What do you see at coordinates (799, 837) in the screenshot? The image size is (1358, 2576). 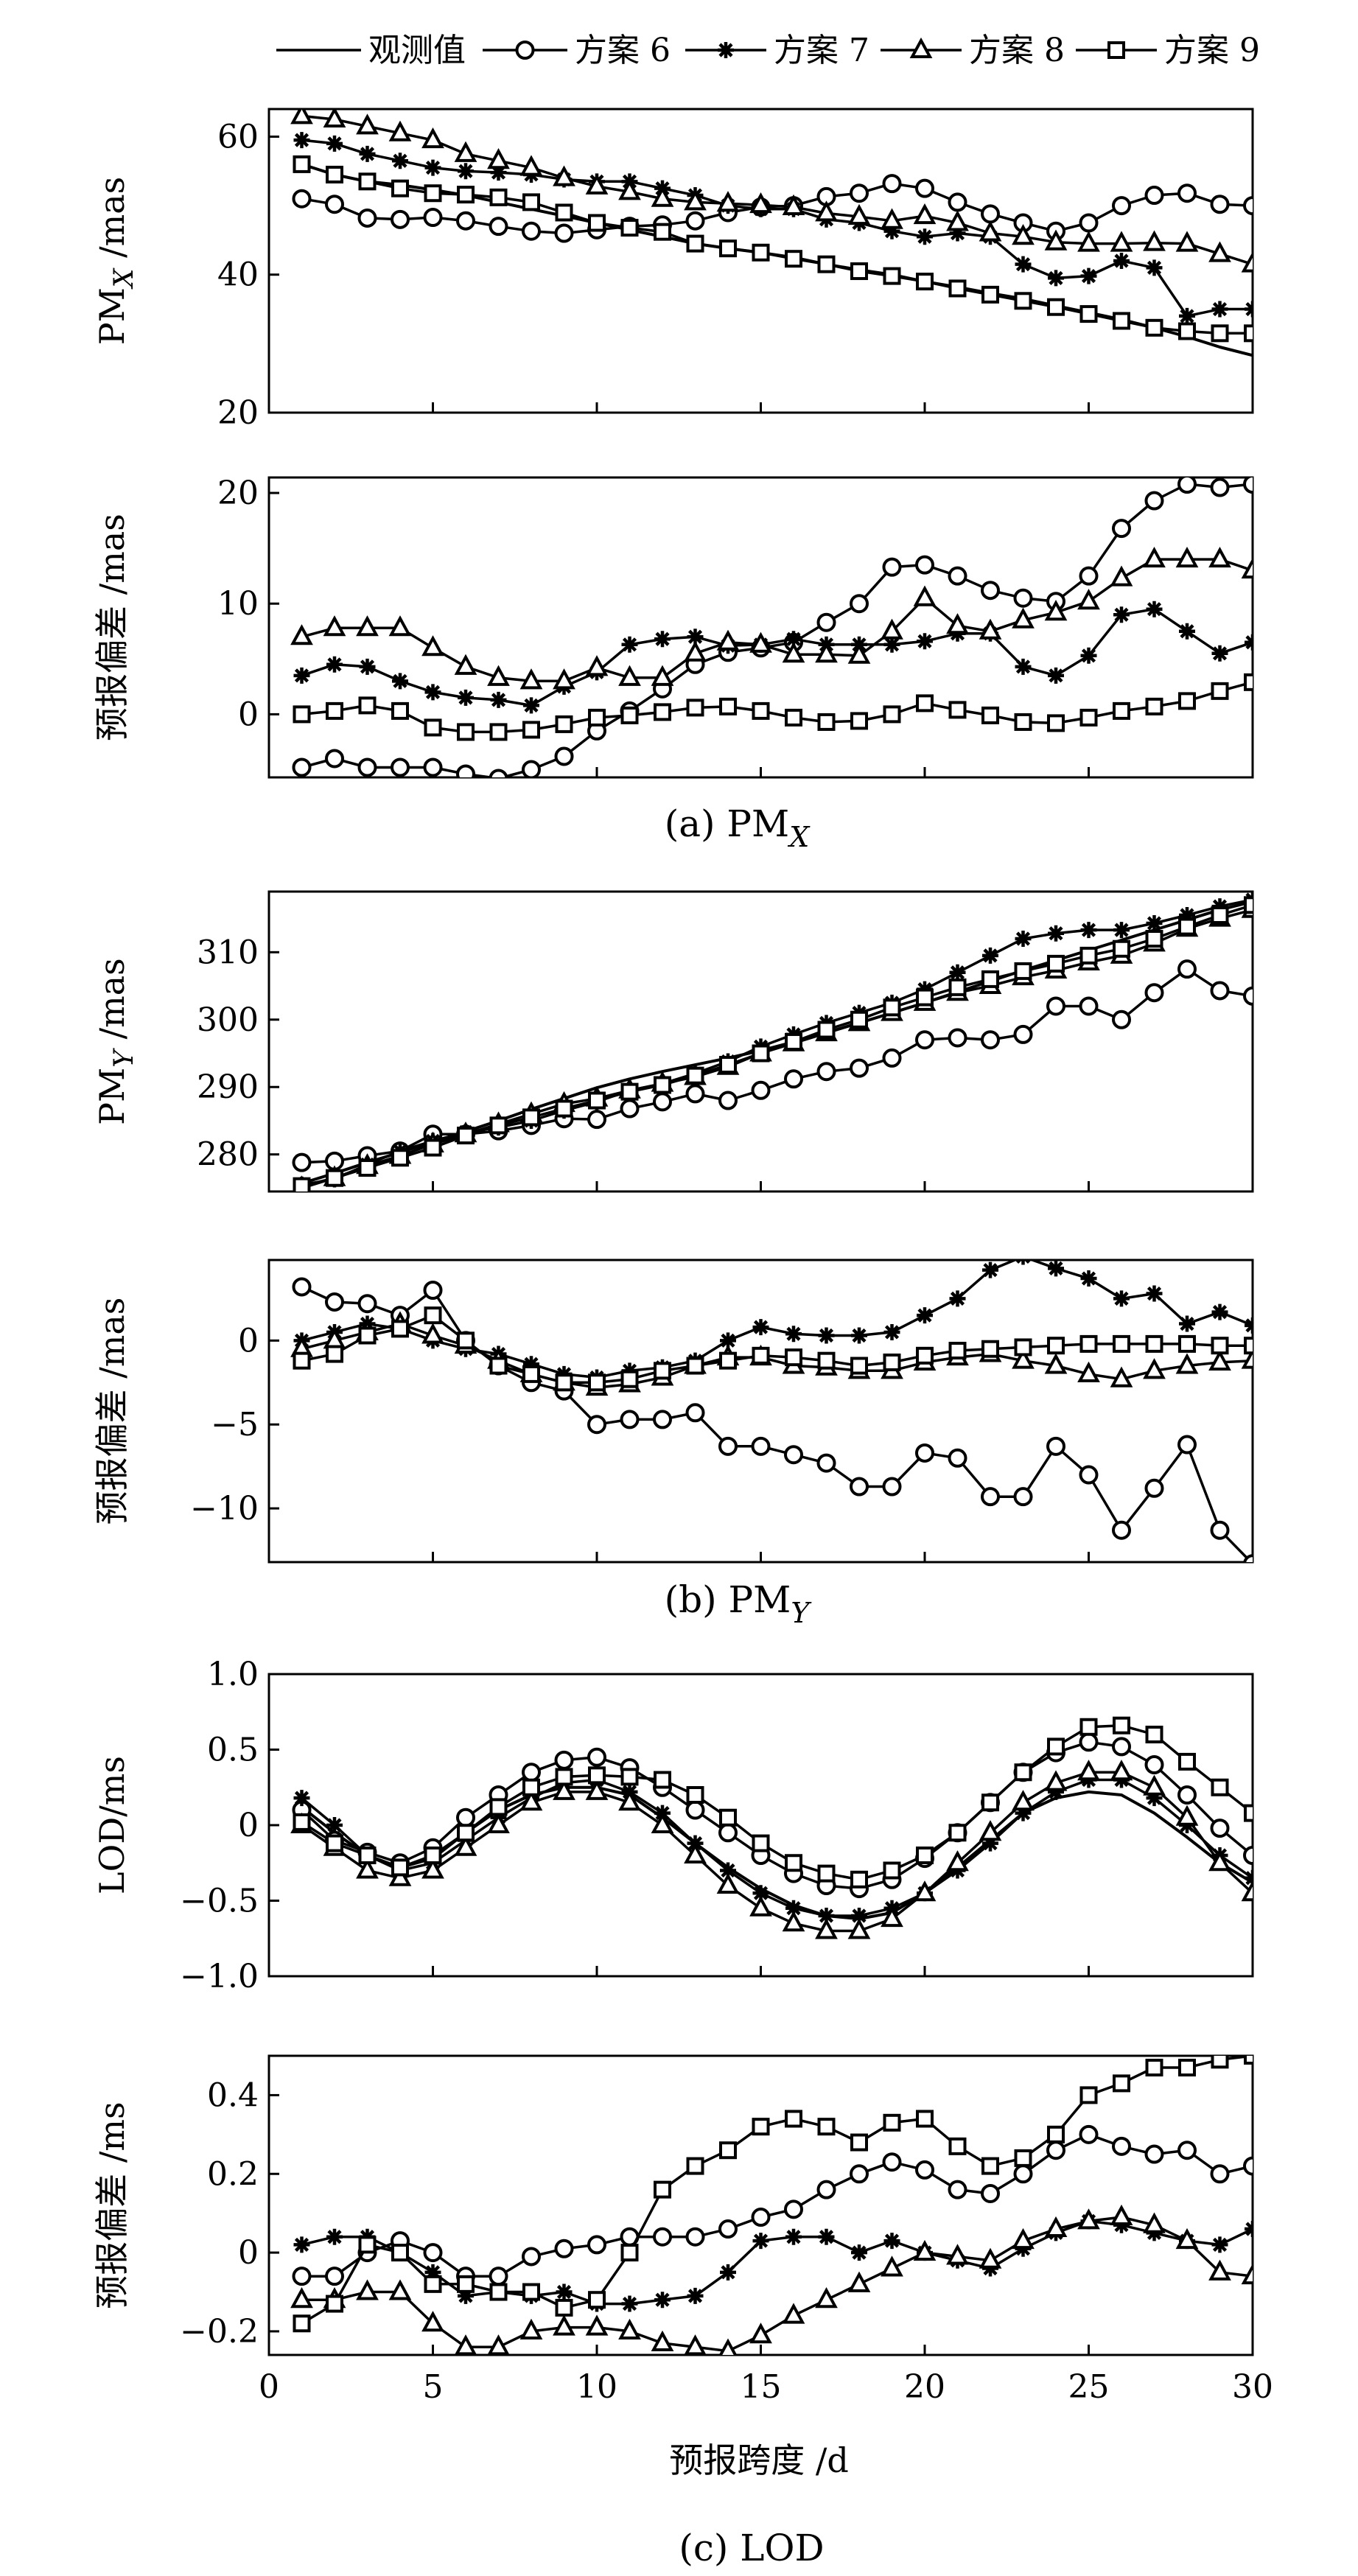 I see `caption-a-sub: X` at bounding box center [799, 837].